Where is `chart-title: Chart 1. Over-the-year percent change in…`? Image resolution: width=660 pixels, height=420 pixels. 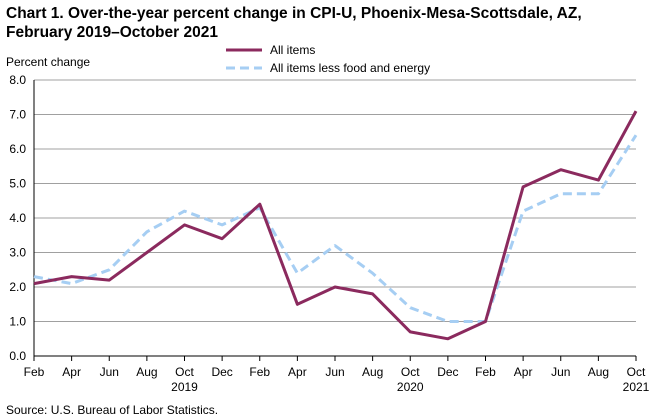
chart-title: Chart 1. Over-the-year percent change in… is located at coordinates (294, 23).